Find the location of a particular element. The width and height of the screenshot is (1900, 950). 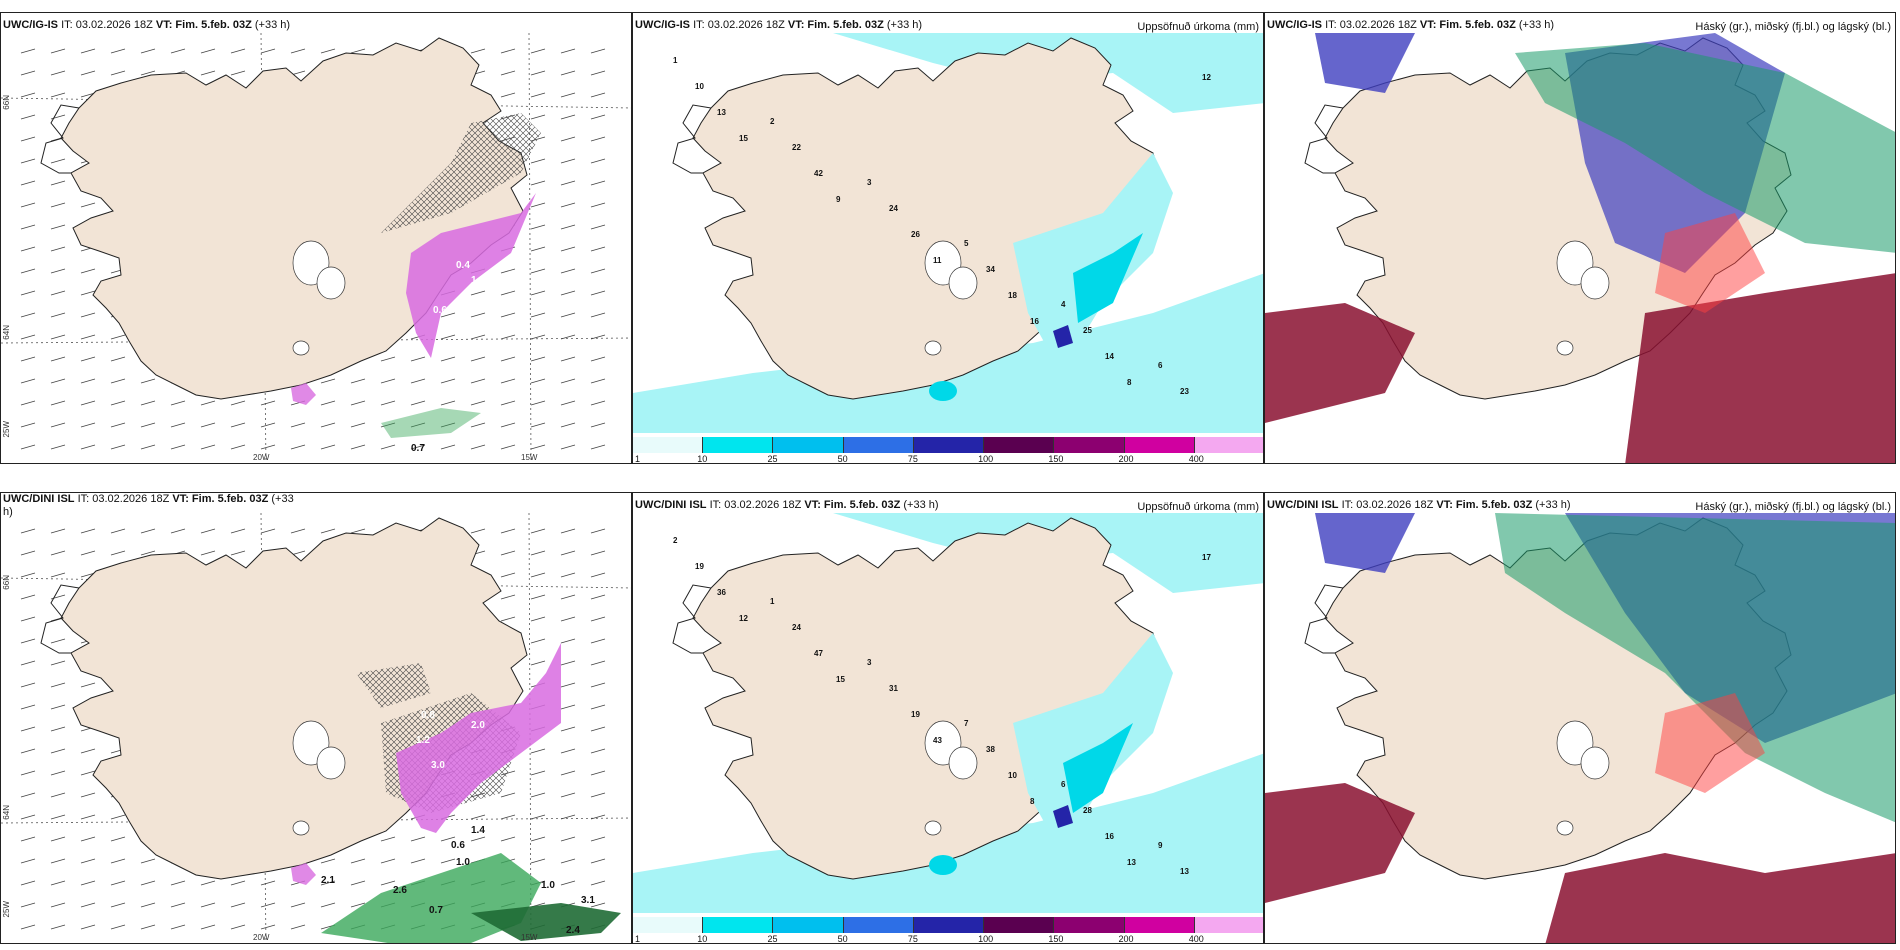

precip-value: 1 is located at coordinates (772, 601).